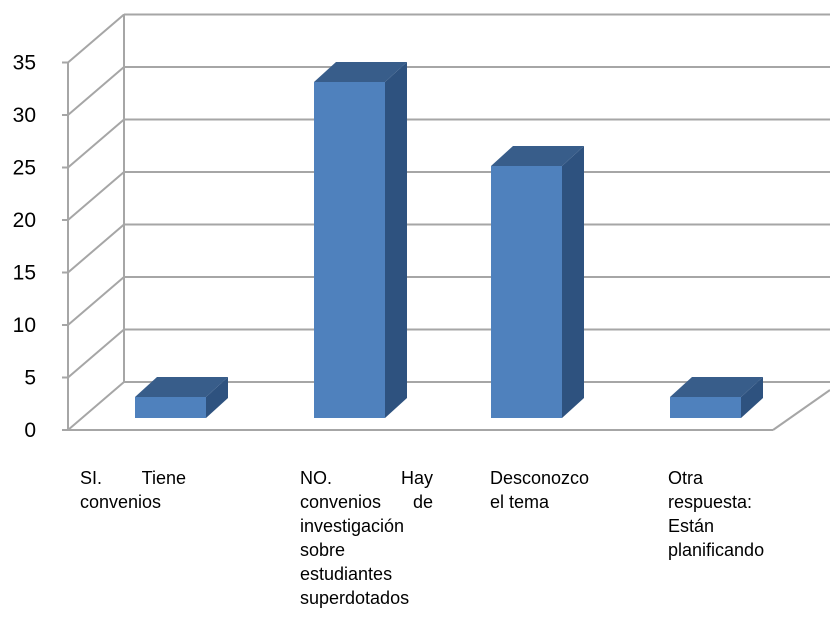  I want to click on ytick-label: 20, so click(24, 220).